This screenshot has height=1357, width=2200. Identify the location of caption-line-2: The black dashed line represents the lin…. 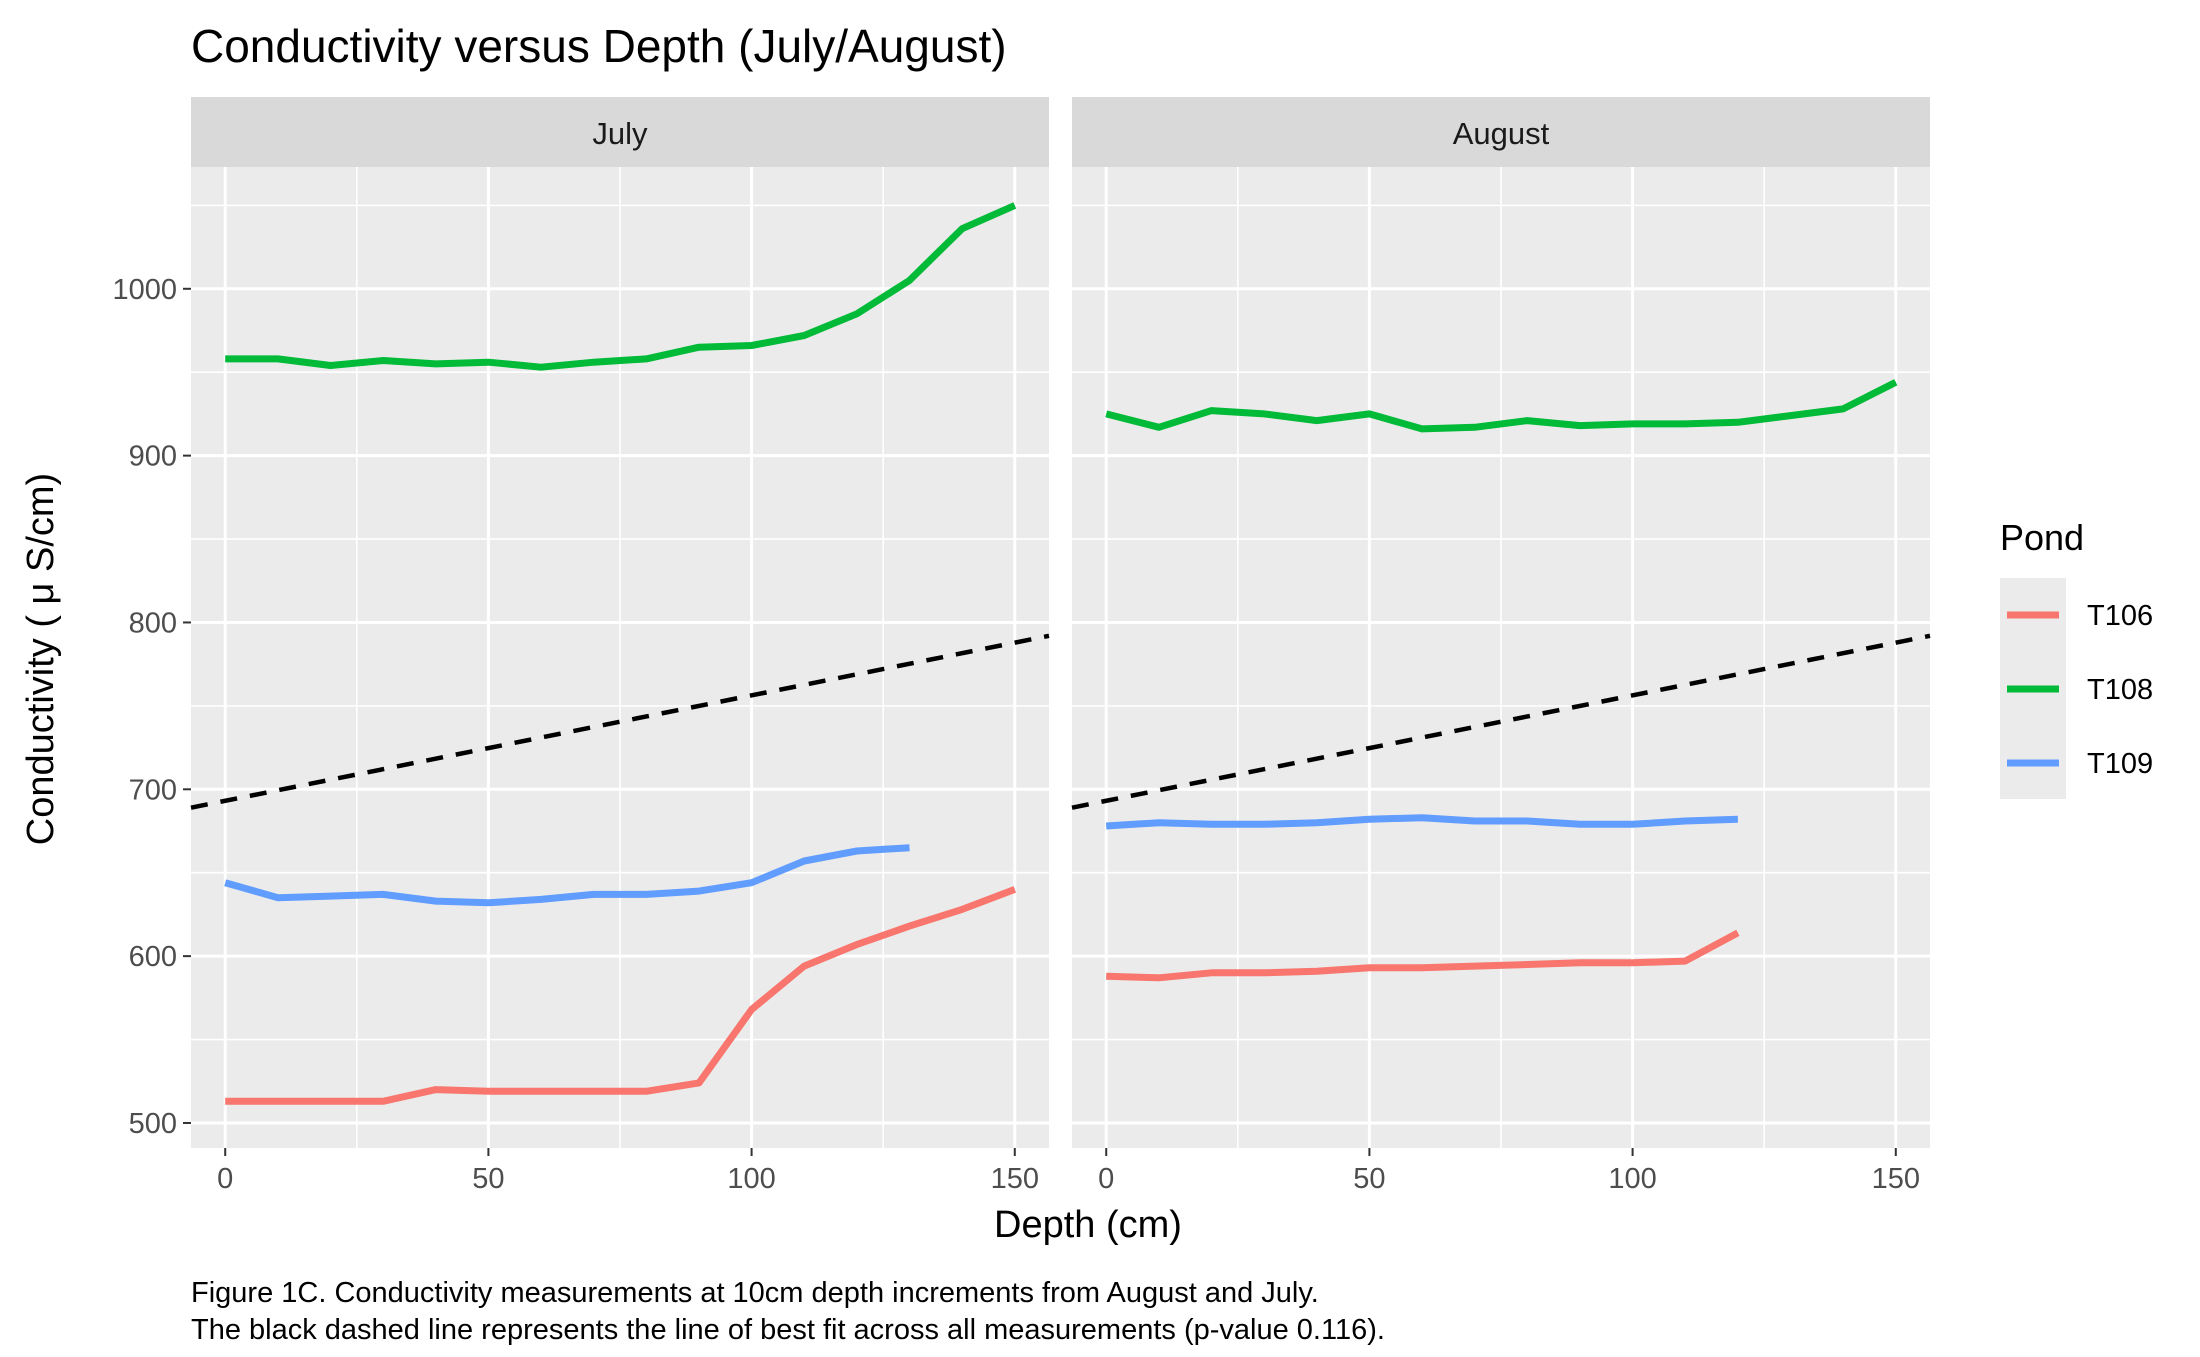
(788, 1330).